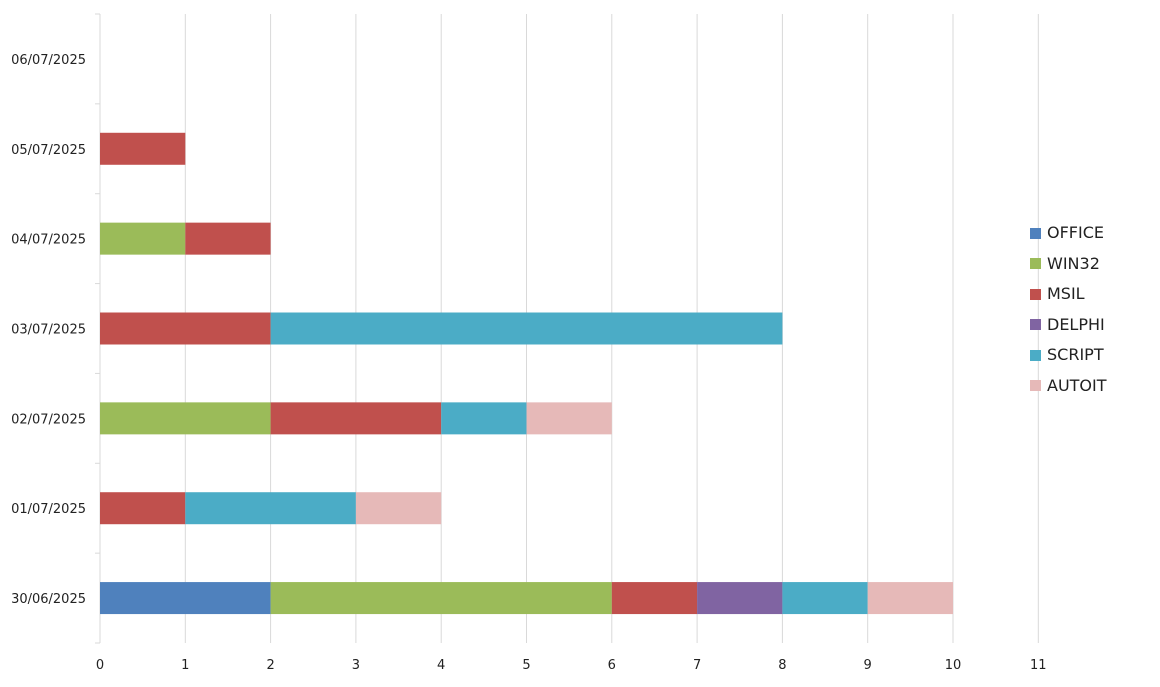 The image size is (1160, 687). I want to click on y-tick-label: 02/07/2025, so click(48, 419).